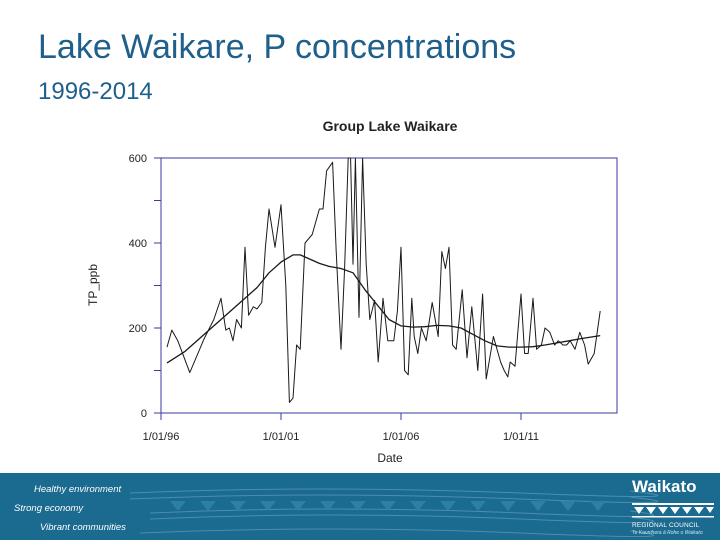 Image resolution: width=720 pixels, height=540 pixels. What do you see at coordinates (281, 437) in the screenshot?
I see `x-tick-label: 1/01/01` at bounding box center [281, 437].